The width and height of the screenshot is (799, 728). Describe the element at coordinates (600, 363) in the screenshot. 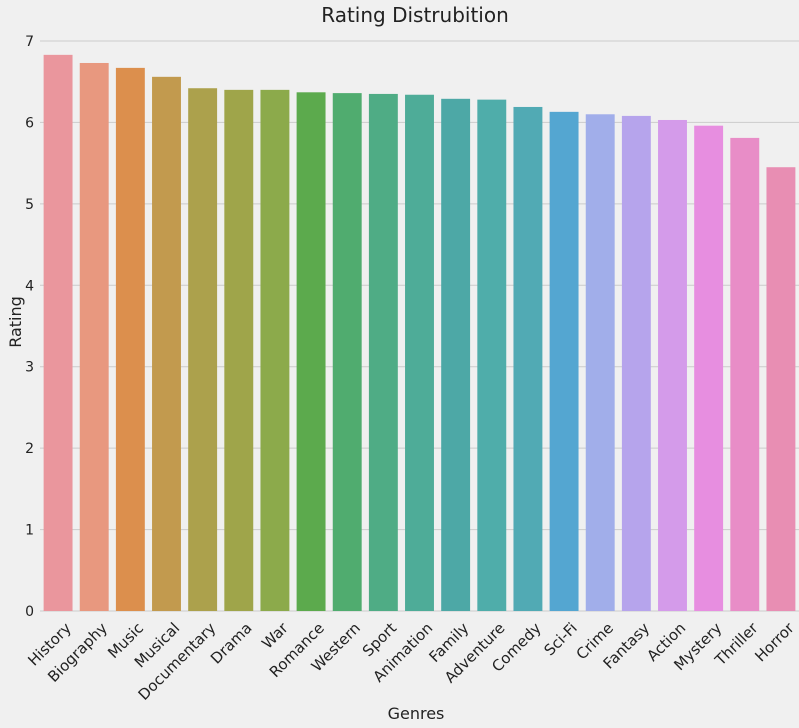

I see `bar-crime` at that location.